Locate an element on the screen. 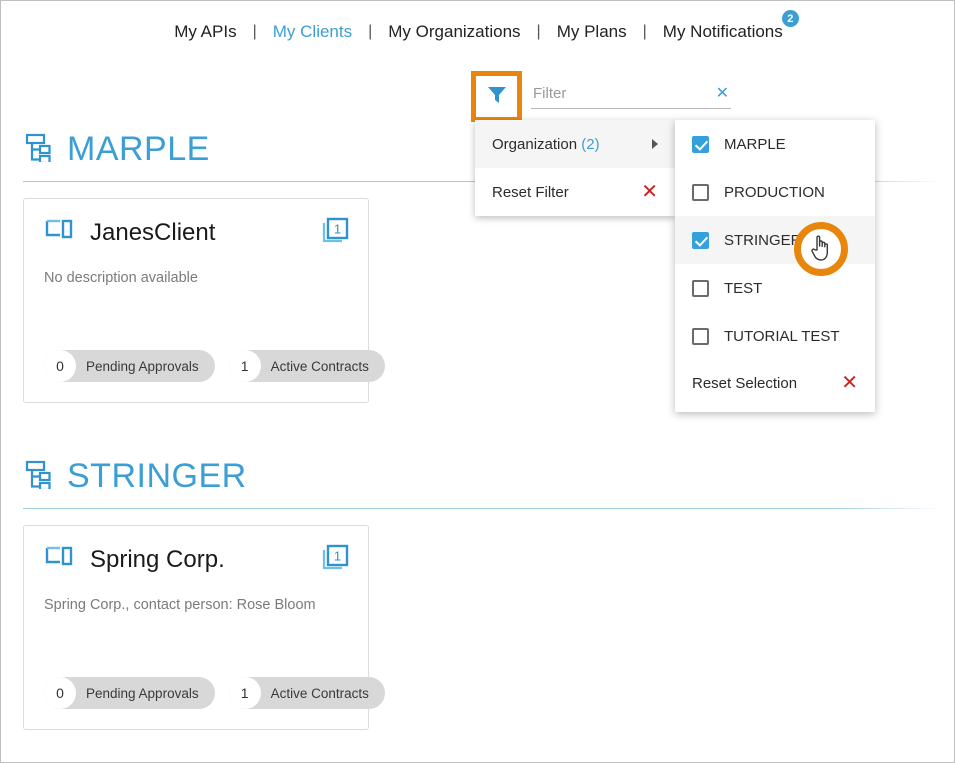  filter-input-group: ✕ is located at coordinates (631, 96).